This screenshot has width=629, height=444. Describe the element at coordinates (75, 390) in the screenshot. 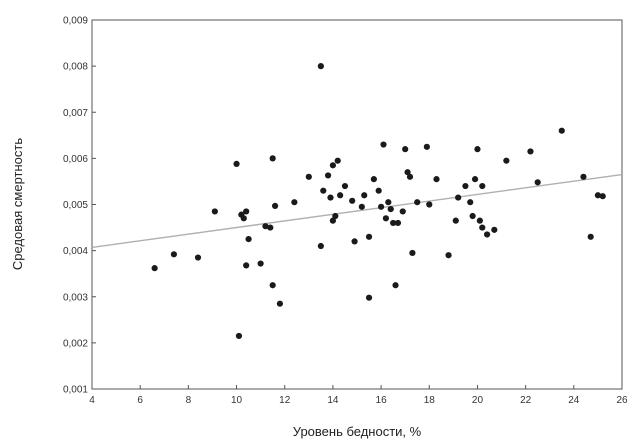

I see `y-tick-label: 0,001` at that location.